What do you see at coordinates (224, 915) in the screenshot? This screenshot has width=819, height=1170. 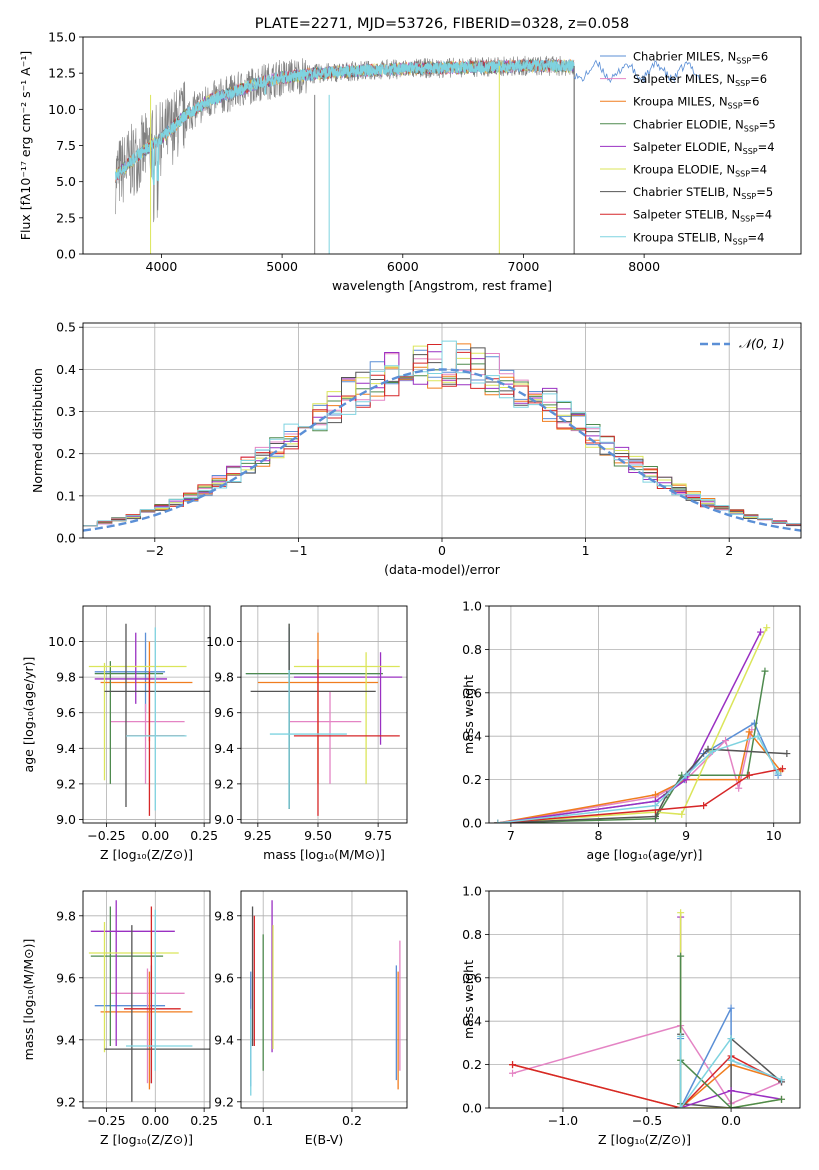 I see `mass-vs-ebv-ytick-label: 9.8` at bounding box center [224, 915].